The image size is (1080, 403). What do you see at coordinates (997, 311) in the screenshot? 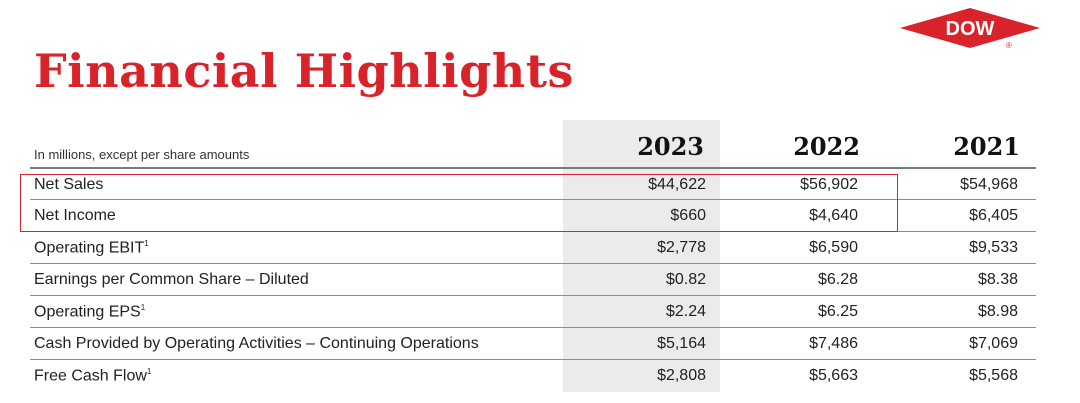
I see `value-2021: $8.98` at bounding box center [997, 311].